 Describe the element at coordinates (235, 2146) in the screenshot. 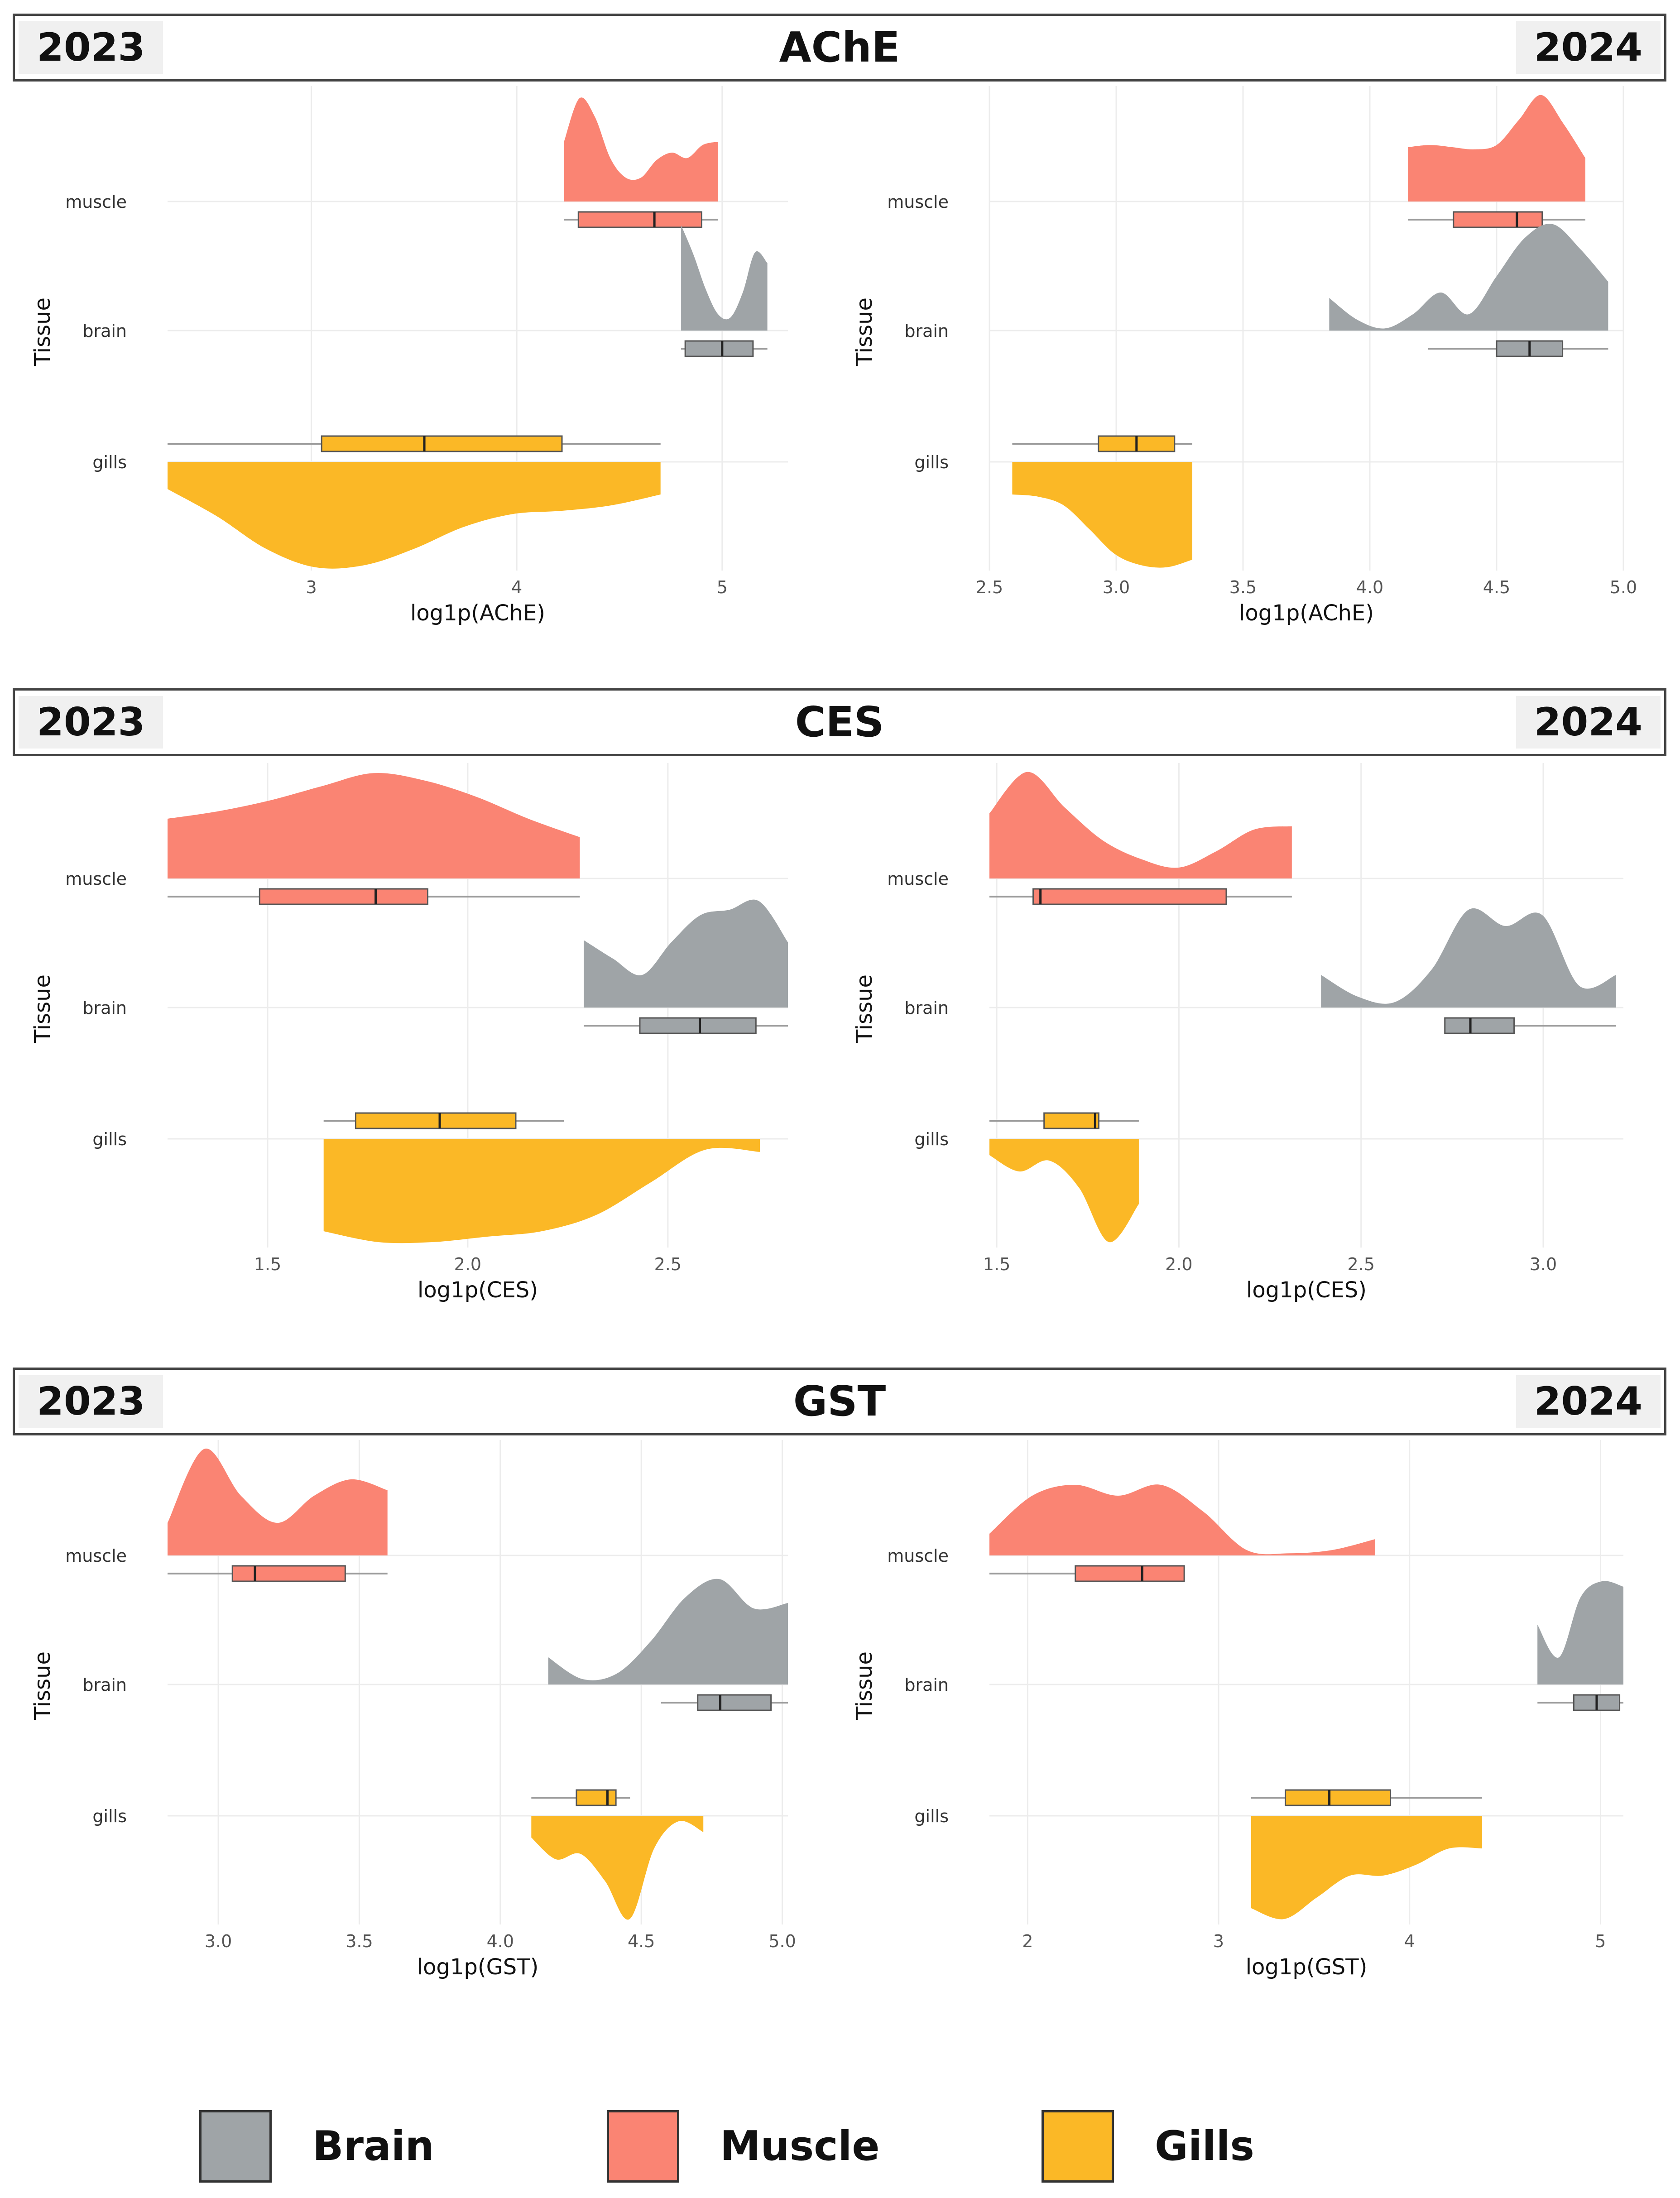

I see `legend-swatch-brain` at that location.